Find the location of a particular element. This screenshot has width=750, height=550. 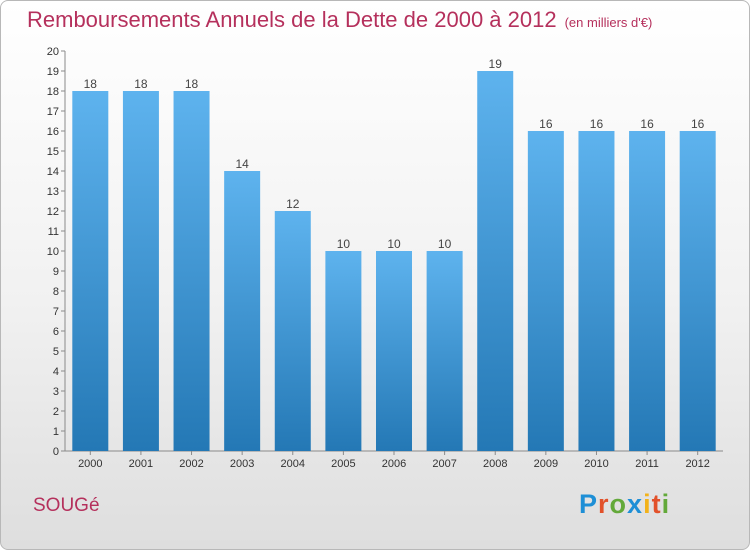

y-tick-label: 13 is located at coordinates (53, 192).